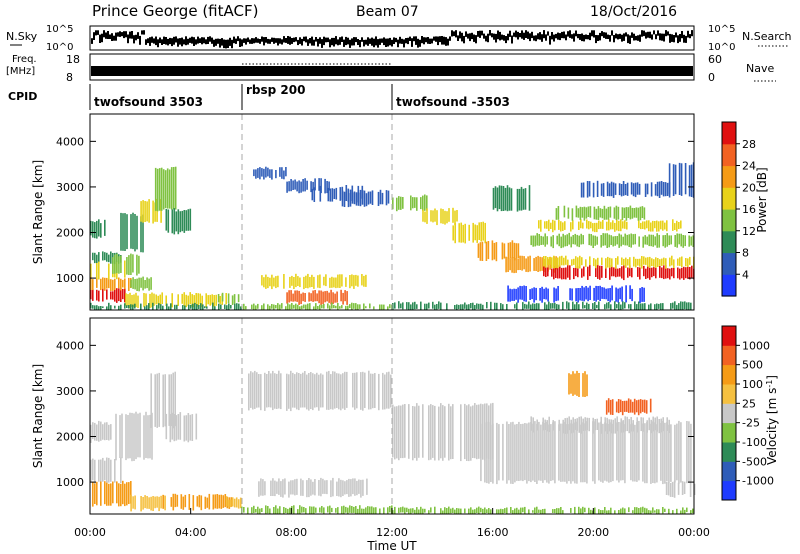  I want to click on velocity-colorbar-swatch, so click(729, 413).